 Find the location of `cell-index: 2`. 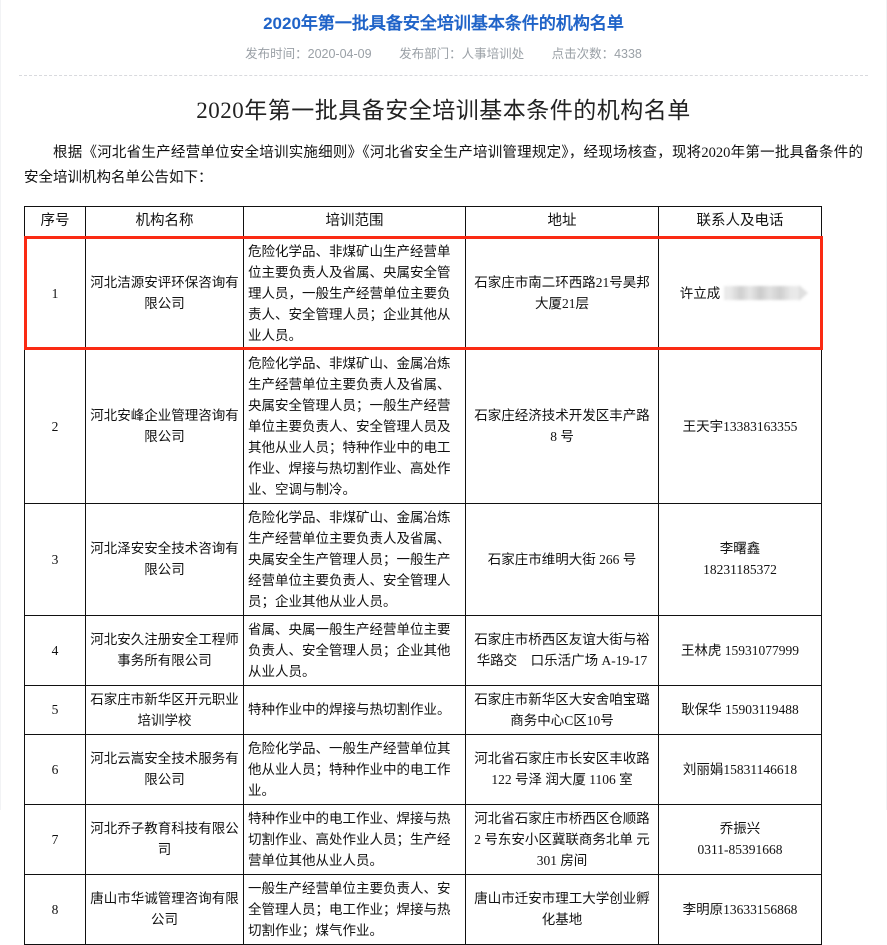

cell-index: 2 is located at coordinates (55, 426).